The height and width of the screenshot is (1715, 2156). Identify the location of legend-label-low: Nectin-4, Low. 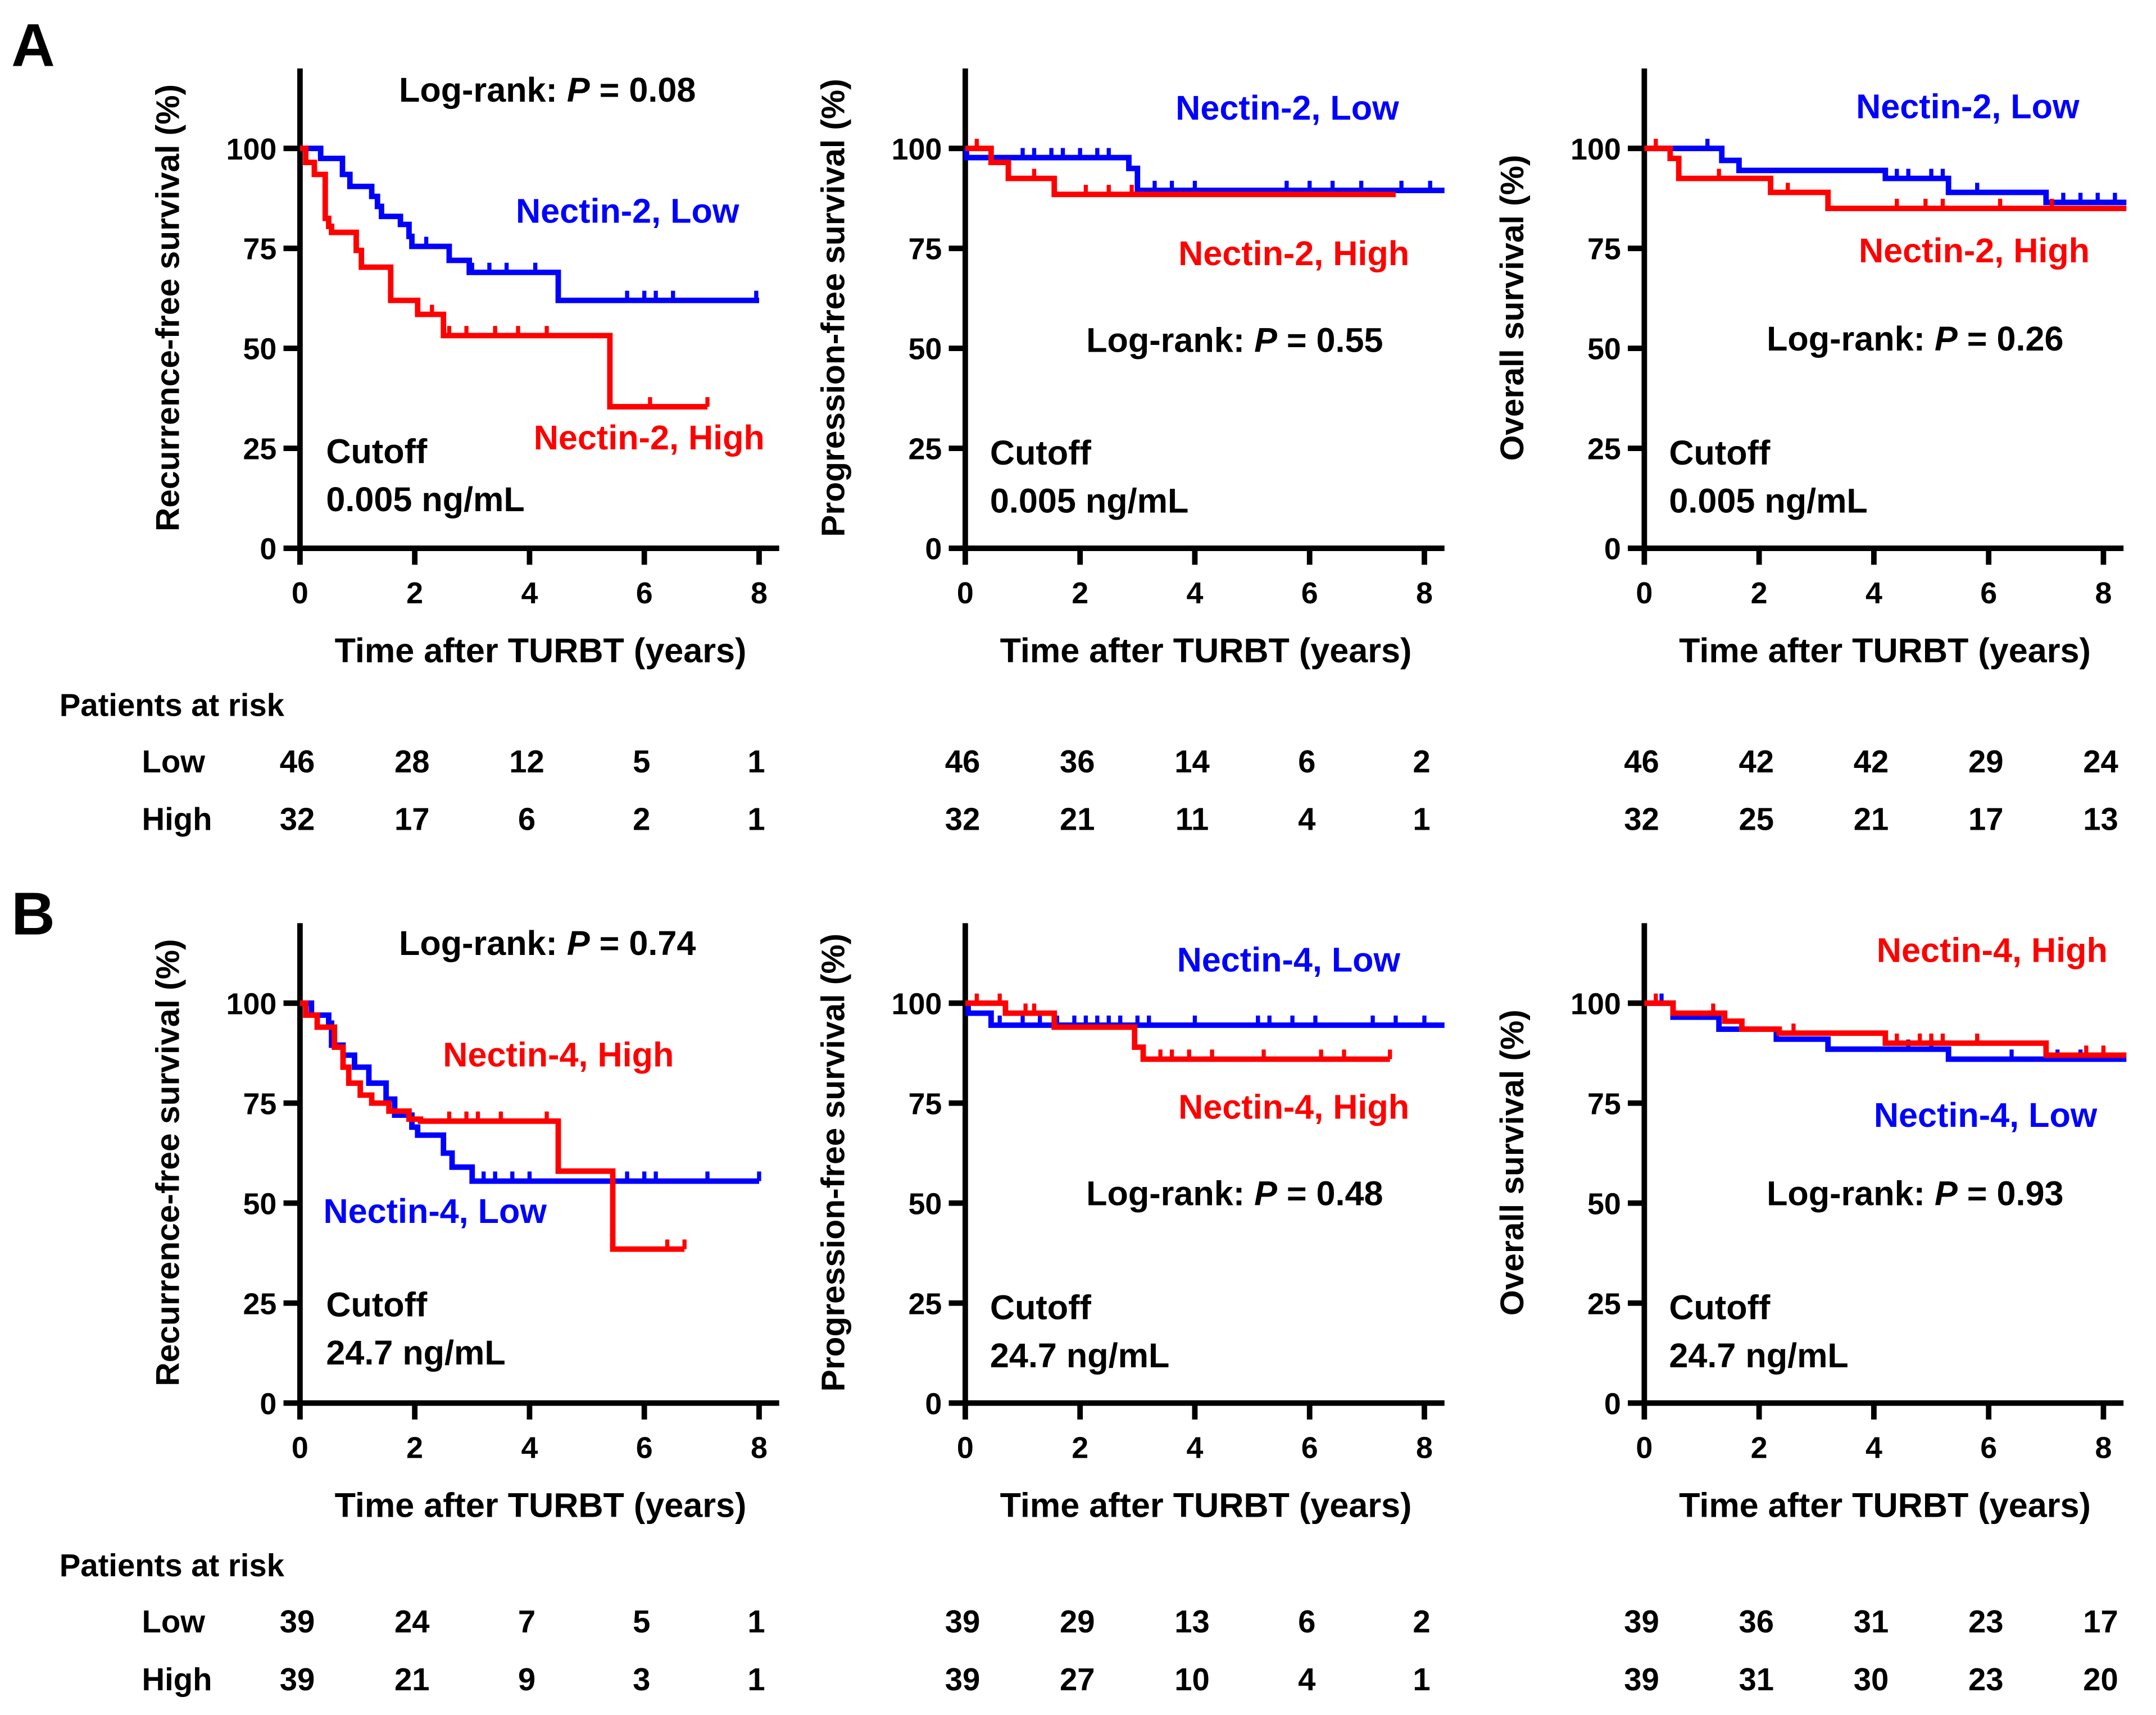
(1986, 1115).